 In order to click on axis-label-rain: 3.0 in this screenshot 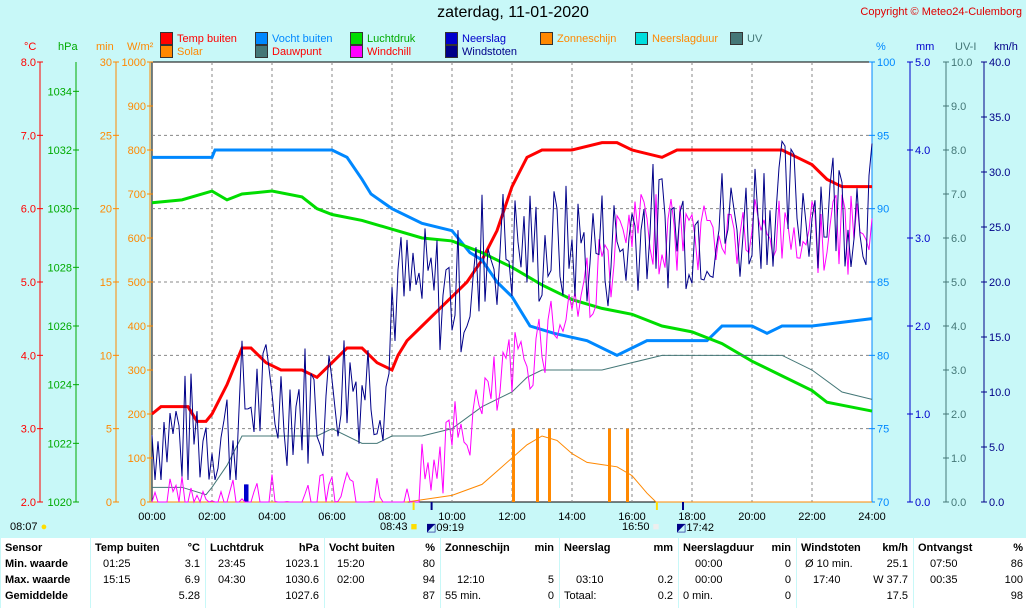, I will do `click(922, 239)`.